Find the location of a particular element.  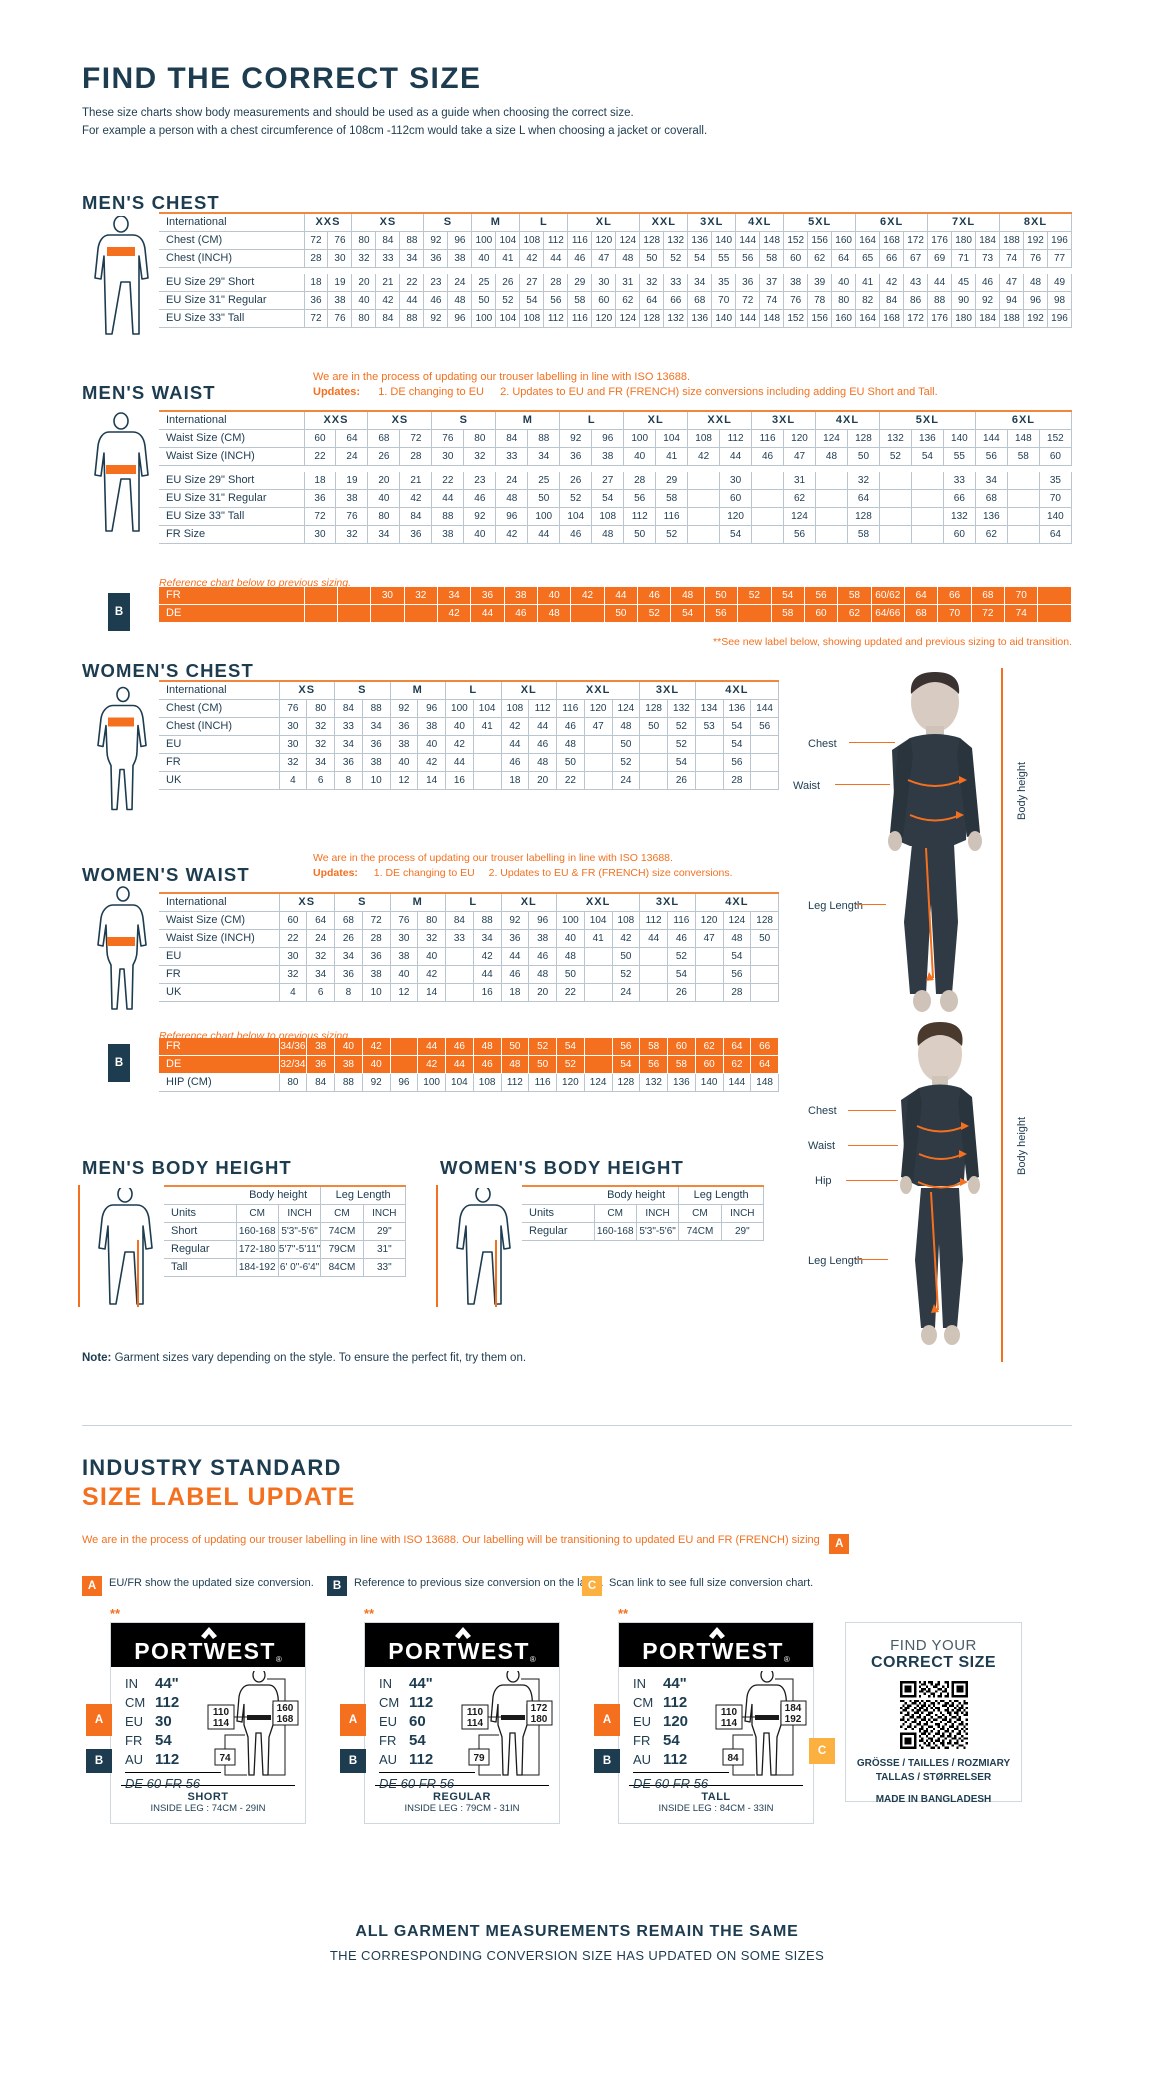

table-cell: 31 is located at coordinates (628, 282).